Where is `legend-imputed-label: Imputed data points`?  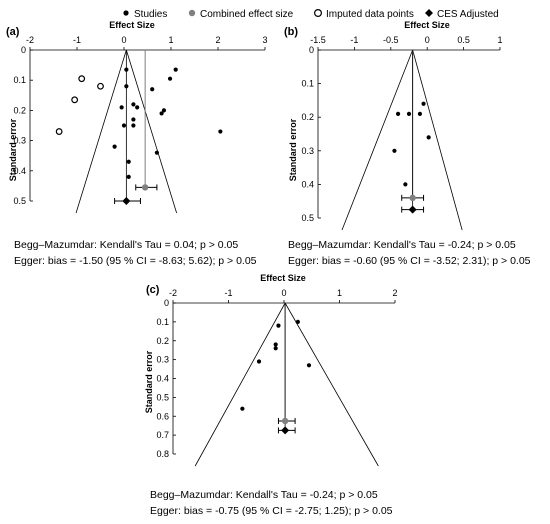
legend-imputed-label: Imputed data points is located at coordinates (370, 14).